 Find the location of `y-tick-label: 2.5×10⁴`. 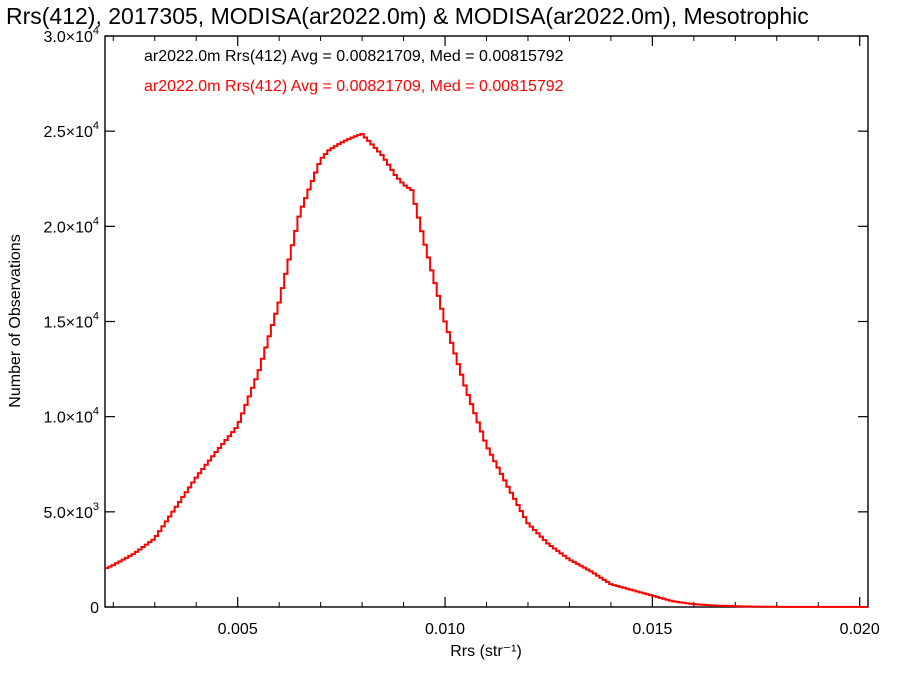

y-tick-label: 2.5×10⁴ is located at coordinates (71, 130).